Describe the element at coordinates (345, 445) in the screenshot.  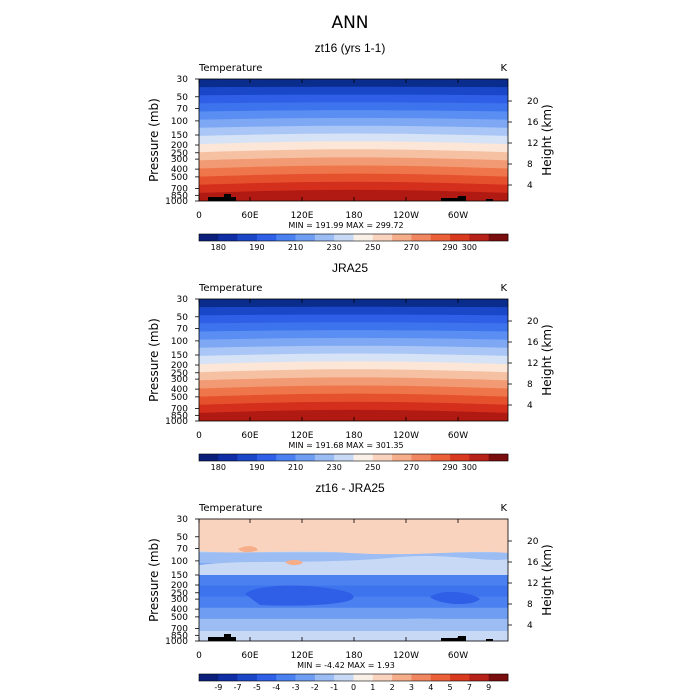
I see `min-max-stats: MIN = 191.68 MAX = 301.35` at that location.